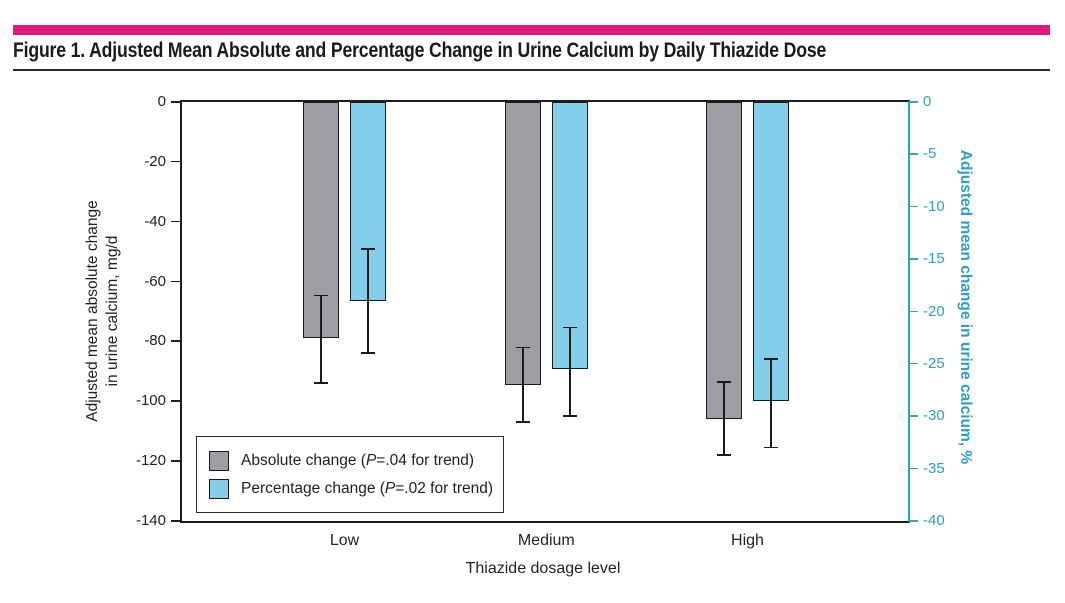 Image resolution: width=1065 pixels, height=603 pixels. I want to click on figure-accent-bar, so click(531, 30).